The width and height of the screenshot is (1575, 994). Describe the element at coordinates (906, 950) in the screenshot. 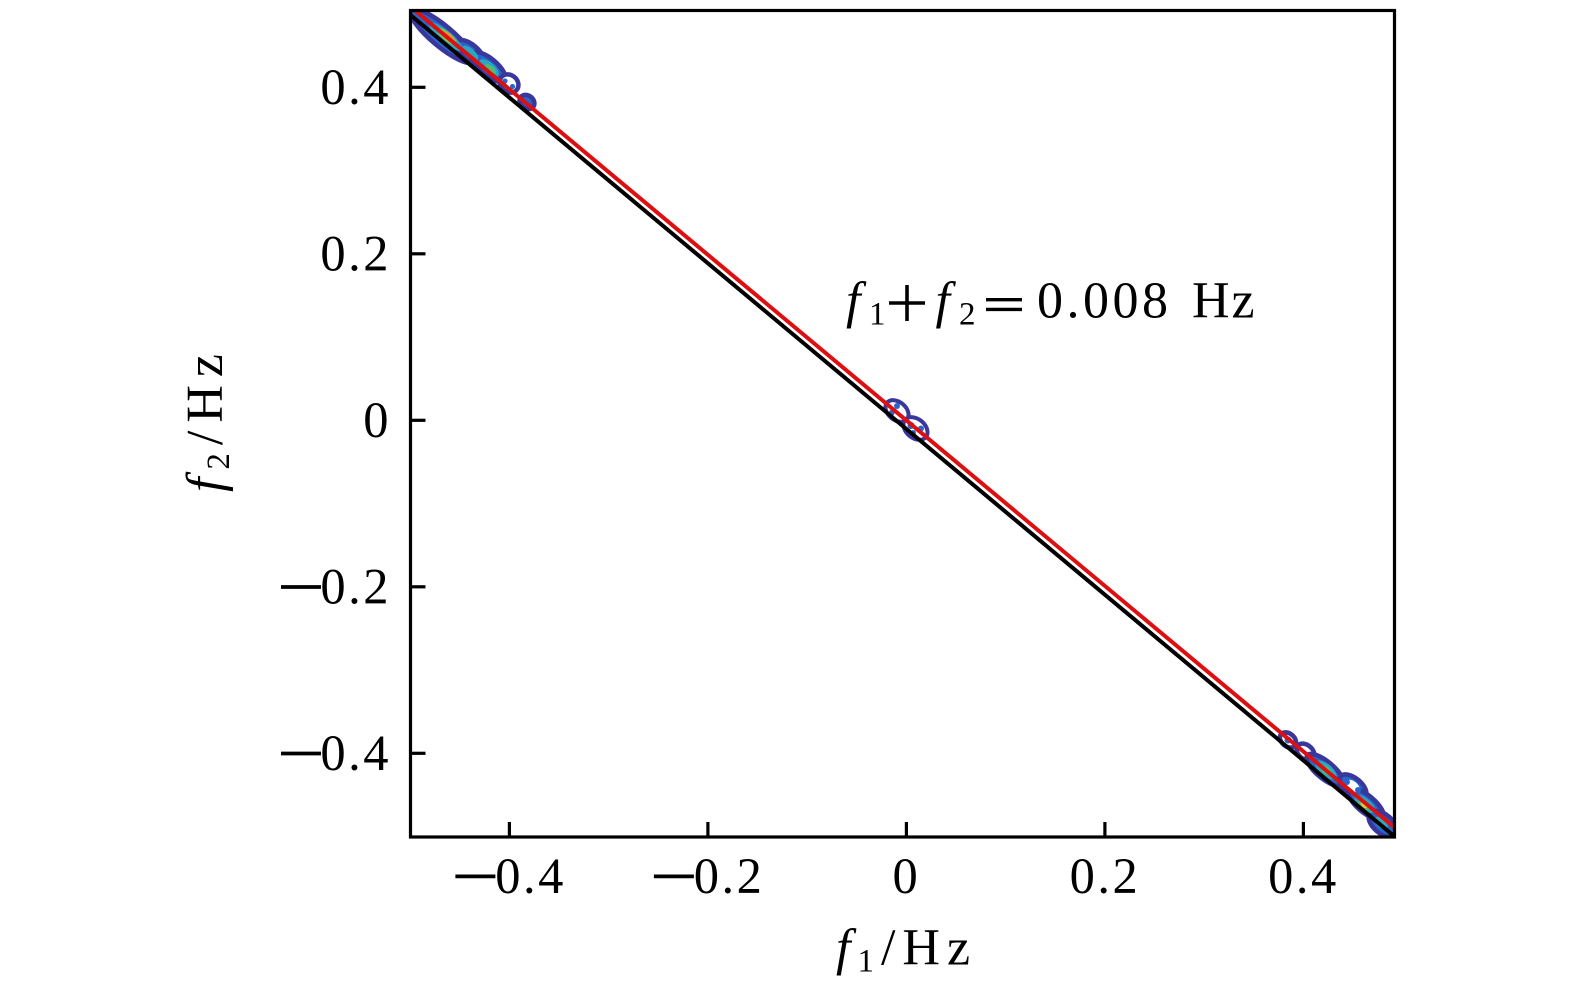

I see `svg-text: f1/Hz` at that location.